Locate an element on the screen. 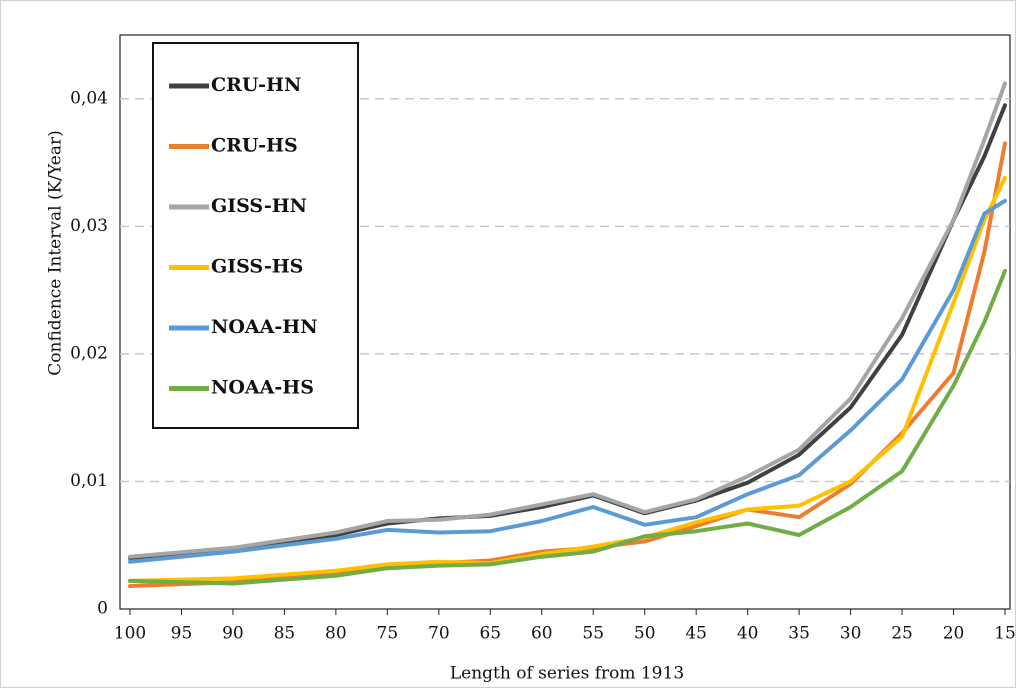 Image resolution: width=1016 pixels, height=688 pixels. legend-label: CRU-HS is located at coordinates (254, 146).